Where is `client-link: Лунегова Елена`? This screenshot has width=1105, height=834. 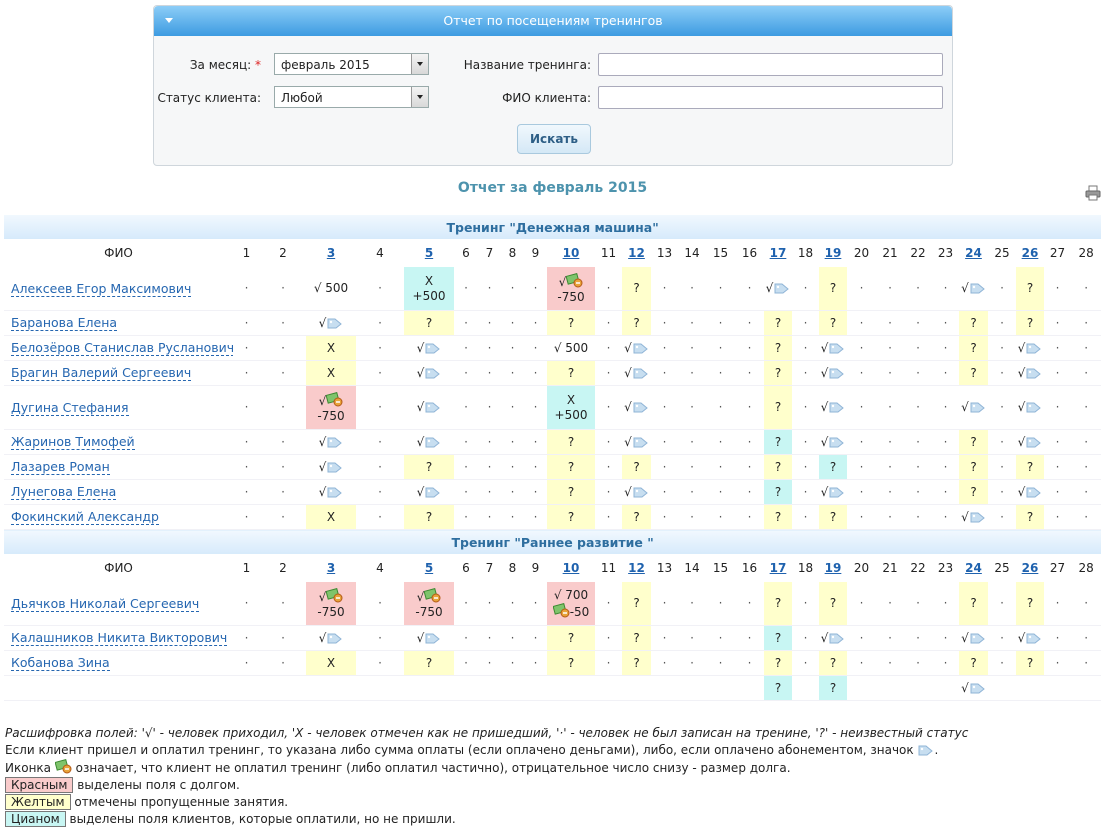 client-link: Лунегова Елена is located at coordinates (64, 492).